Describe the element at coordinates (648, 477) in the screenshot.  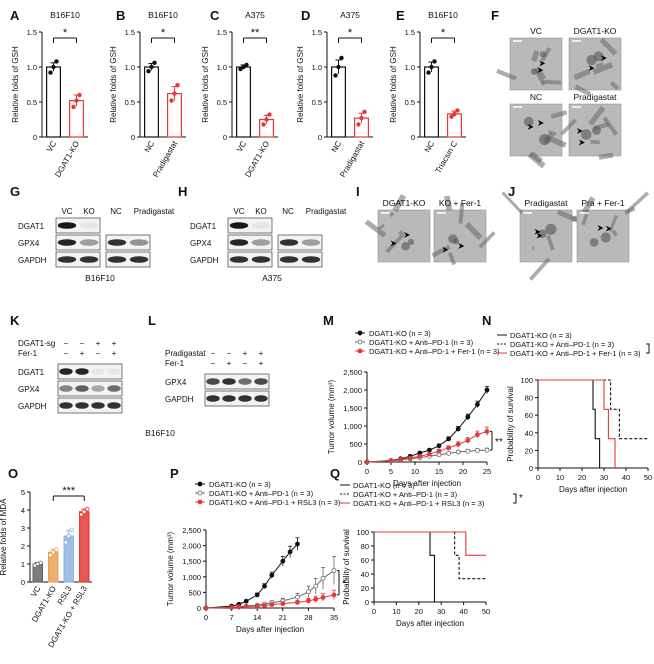
I see `x-tick-label: 50` at that location.